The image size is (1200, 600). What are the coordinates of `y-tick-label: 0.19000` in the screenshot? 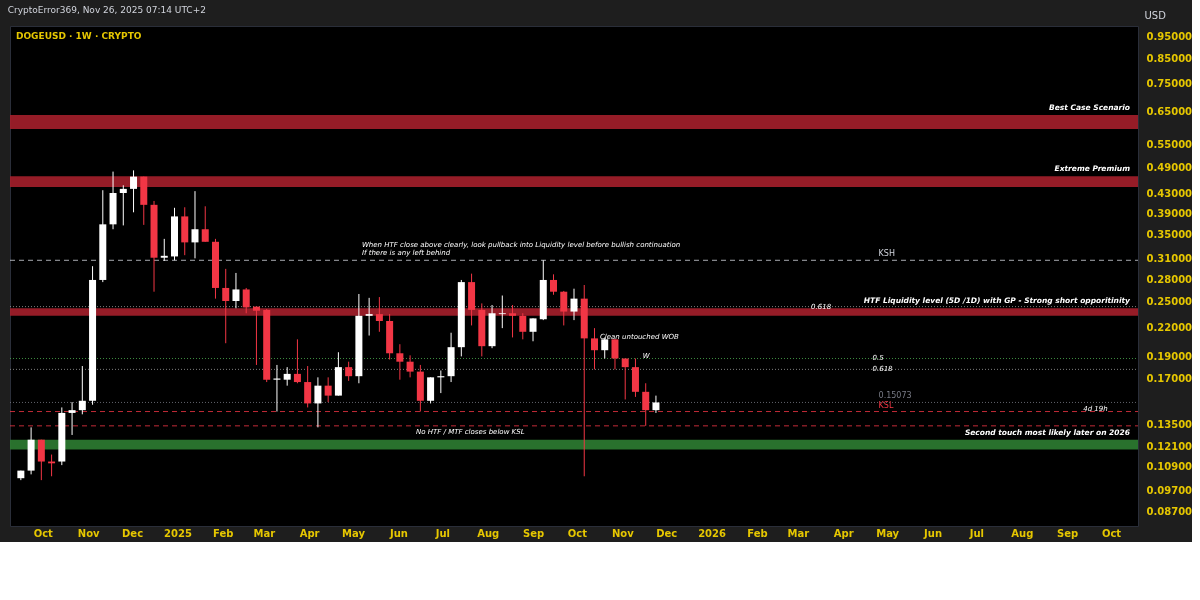 It's located at (1169, 356).